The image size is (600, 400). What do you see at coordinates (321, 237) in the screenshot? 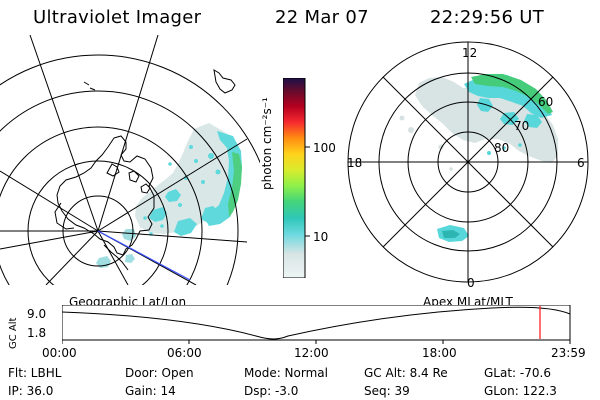
I see `colorbar-tick-10: 10` at bounding box center [321, 237].